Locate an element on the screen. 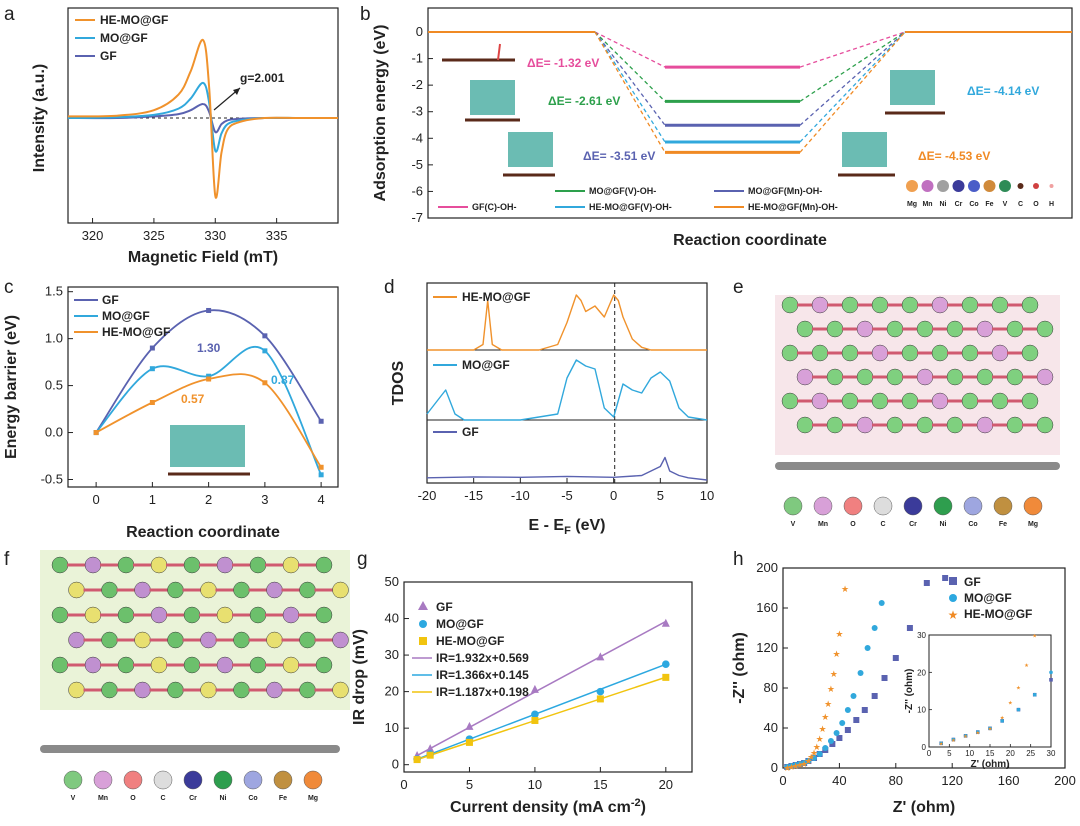 This screenshot has width=1080, height=826. panel-h-ytick-label: 0 is located at coordinates (774, 767).